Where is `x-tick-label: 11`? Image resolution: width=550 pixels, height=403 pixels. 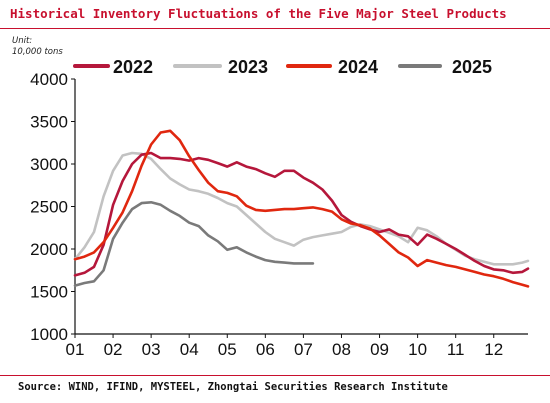 x-tick-label: 11 is located at coordinates (456, 349).